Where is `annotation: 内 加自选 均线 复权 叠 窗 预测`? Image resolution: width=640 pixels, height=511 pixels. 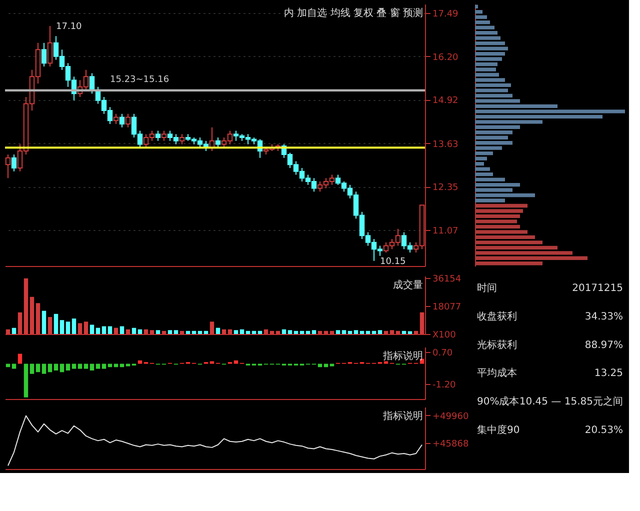
annotation: 内 加自选 均线 复权 叠 窗 预测 is located at coordinates (353, 13).